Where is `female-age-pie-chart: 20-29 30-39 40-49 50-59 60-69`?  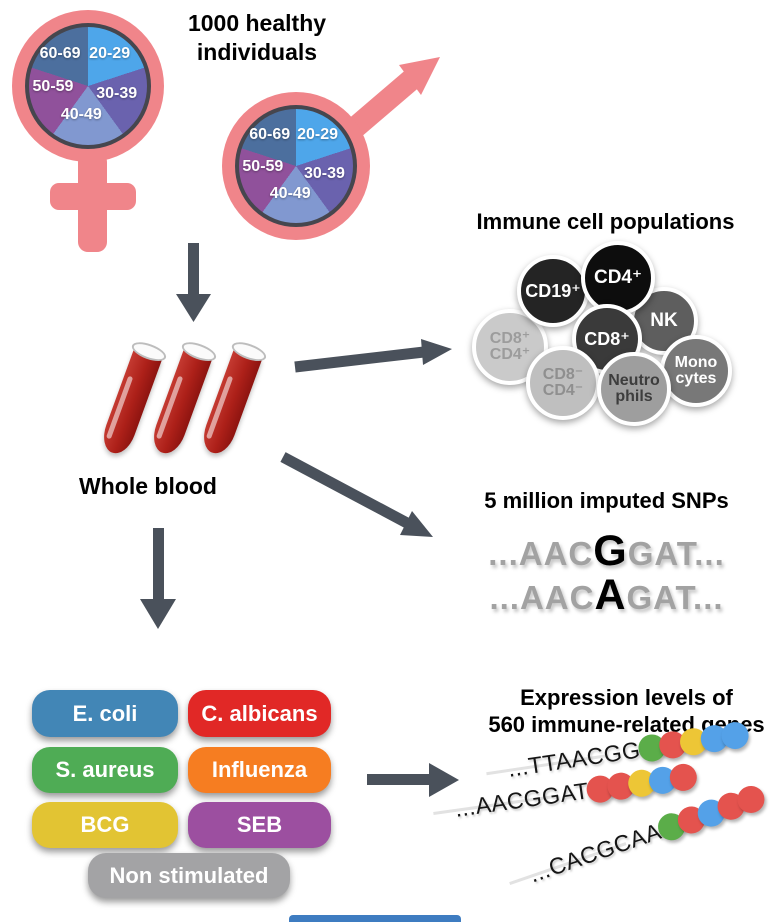 female-age-pie-chart: 20-29 30-39 40-49 50-59 60-69 is located at coordinates (88, 86).